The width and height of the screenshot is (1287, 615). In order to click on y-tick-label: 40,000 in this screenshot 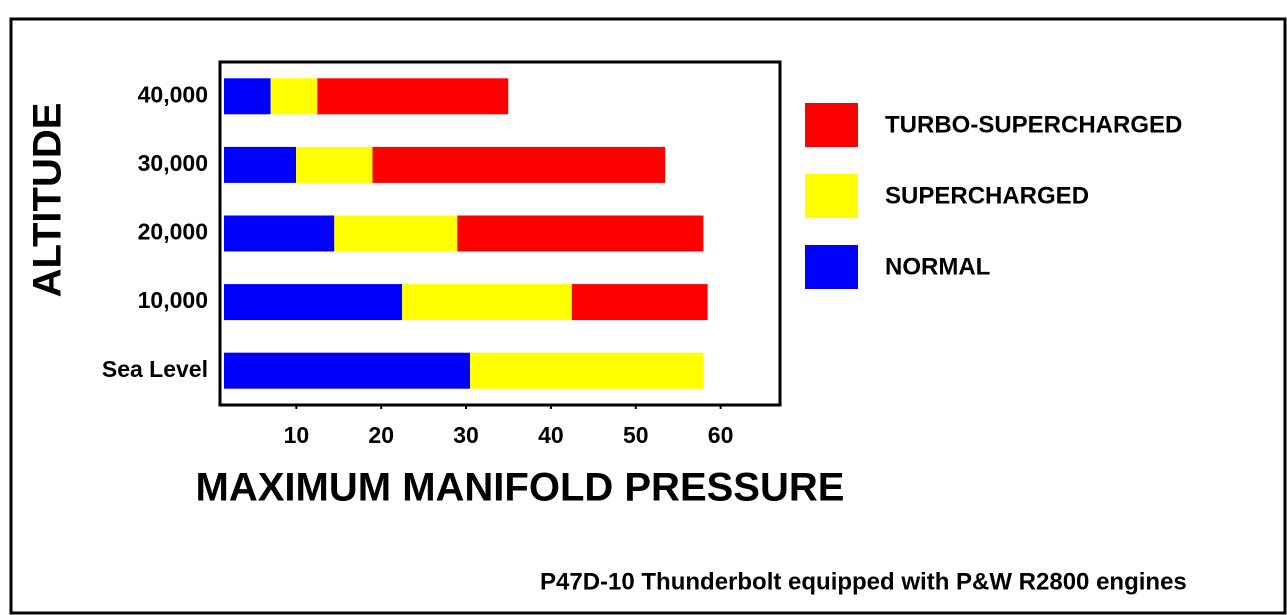, I will do `click(173, 94)`.